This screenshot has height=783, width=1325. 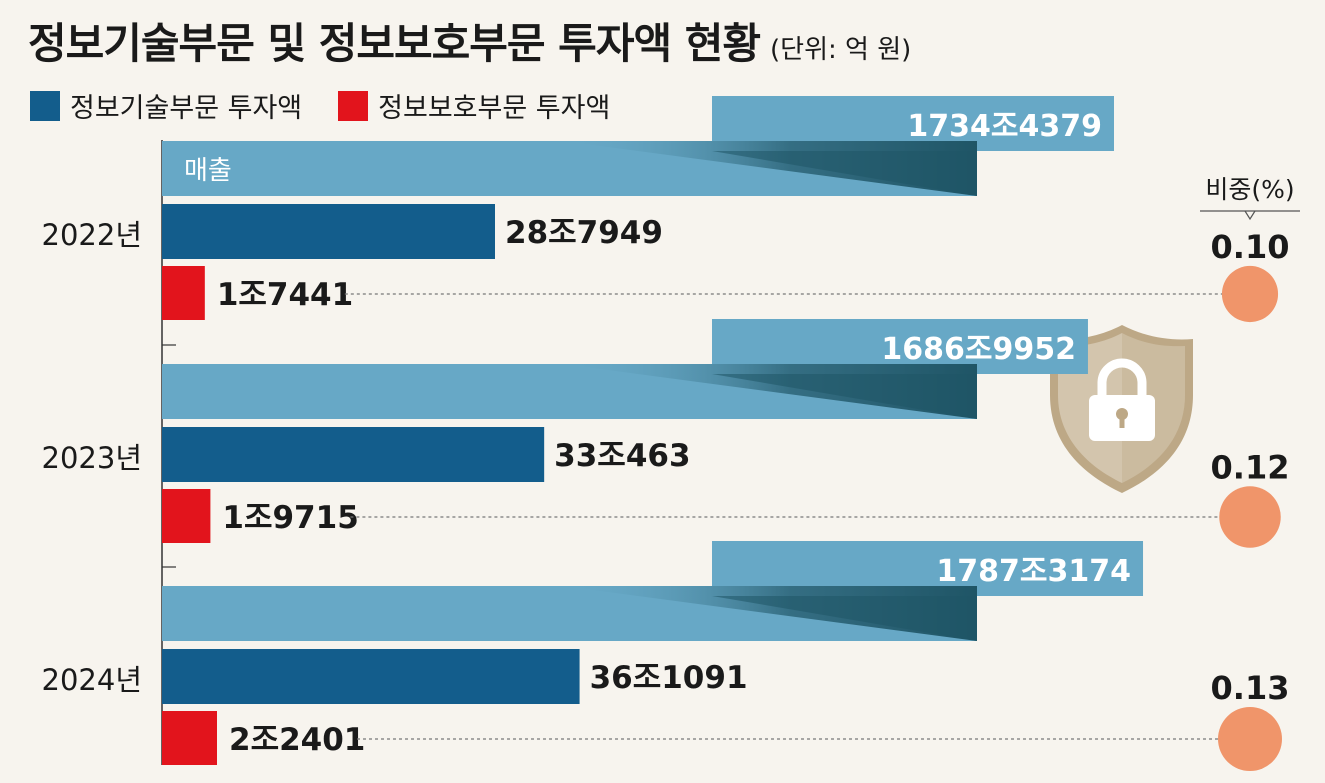 I want to click on legend-swatch-security, so click(x=353, y=105).